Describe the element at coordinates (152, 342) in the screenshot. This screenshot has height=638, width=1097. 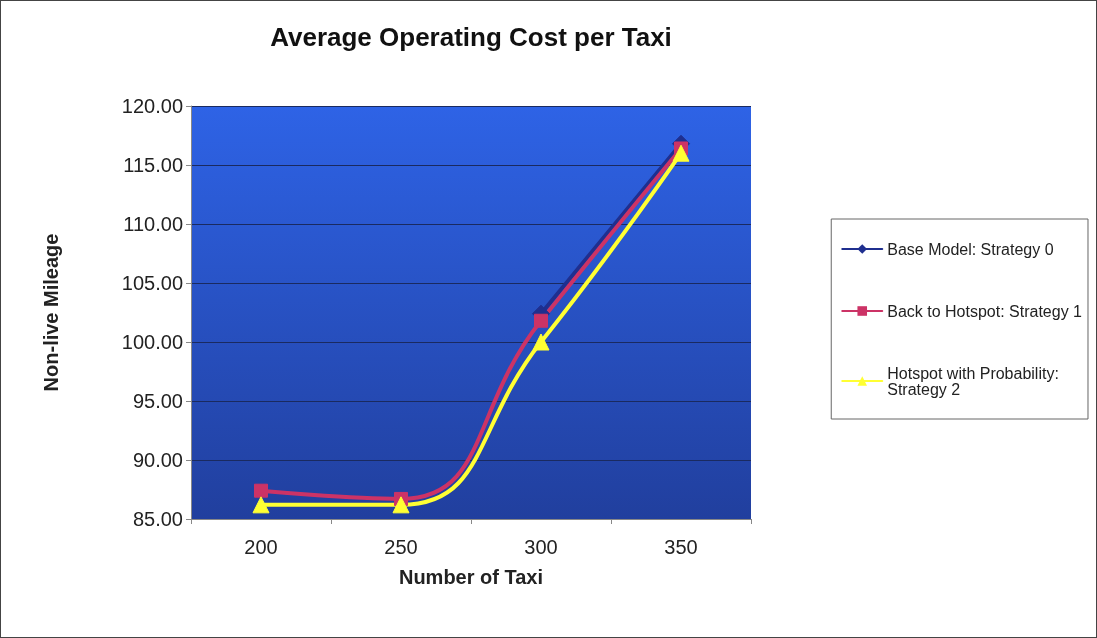
I see `y-tick-label: 100.00` at that location.